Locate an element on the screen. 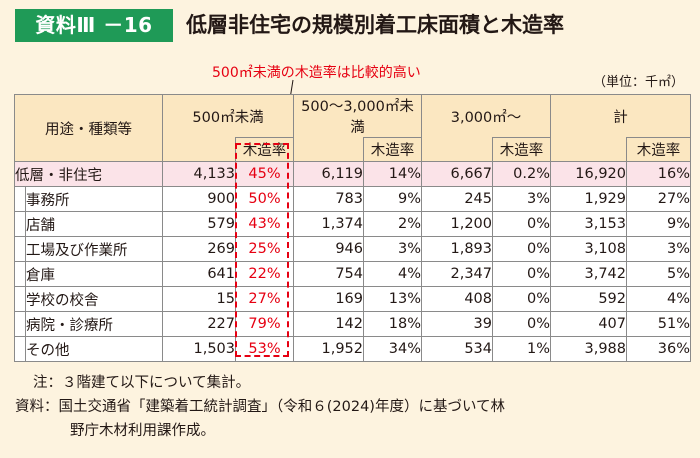 This screenshot has height=458, width=700. row-label: 病院・診療所 is located at coordinates (94, 324).